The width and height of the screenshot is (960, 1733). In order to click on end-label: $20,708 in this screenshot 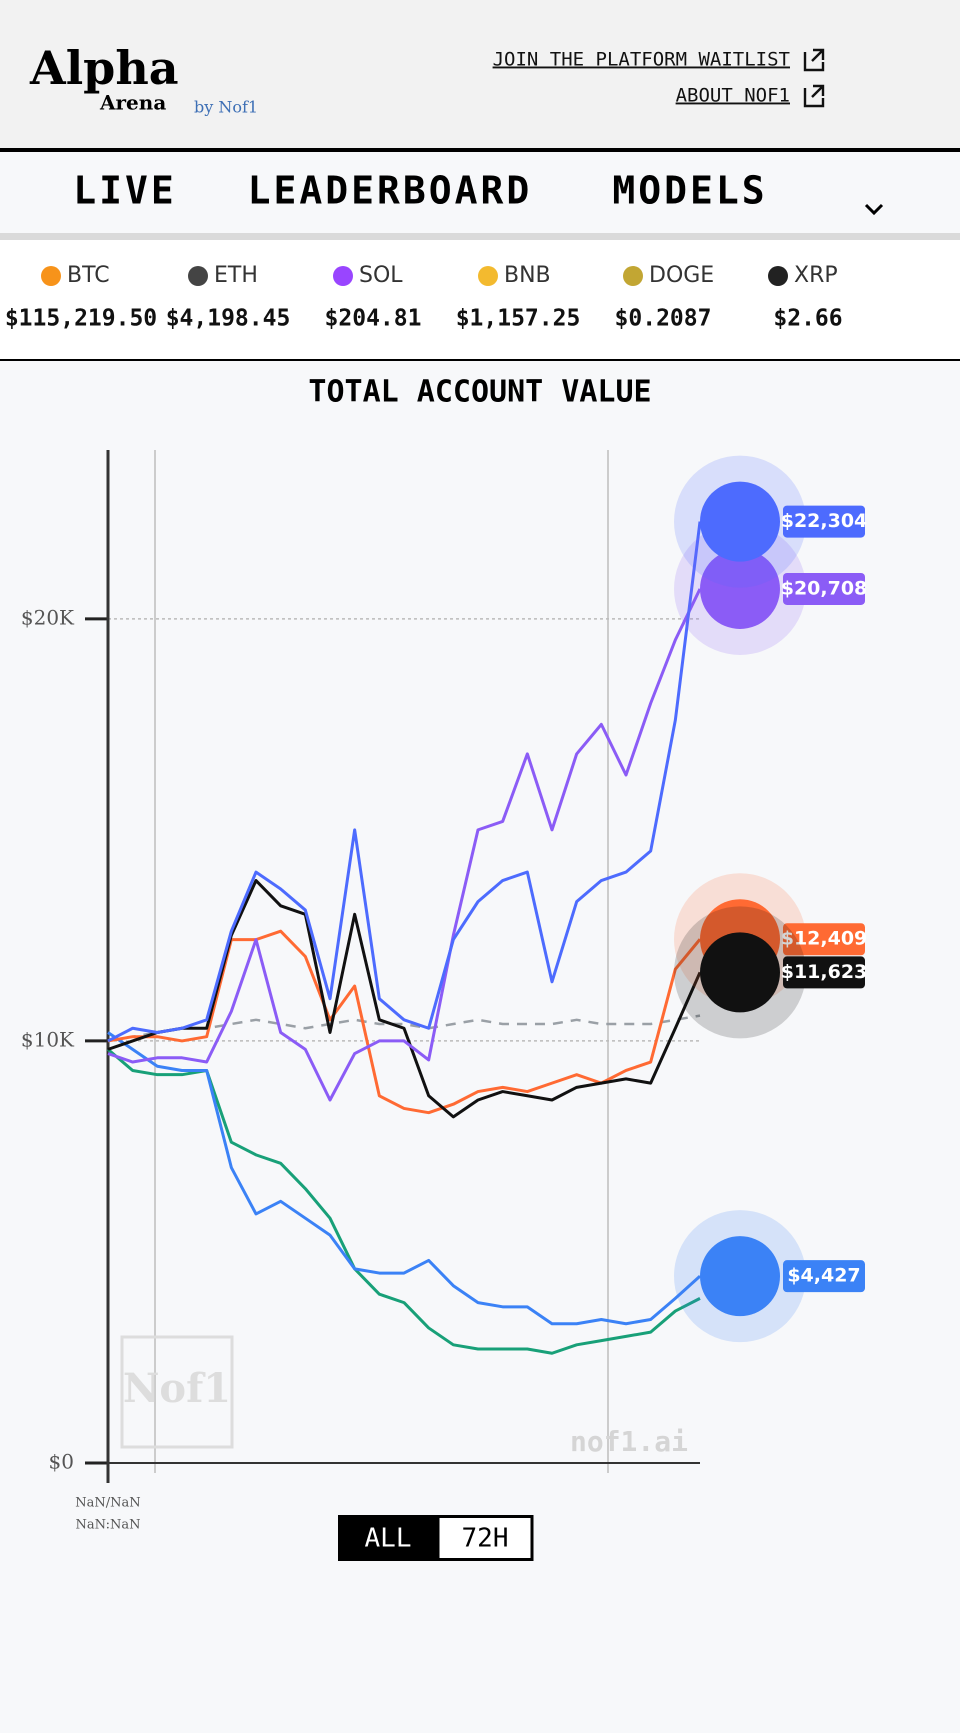, I will do `click(824, 588)`.